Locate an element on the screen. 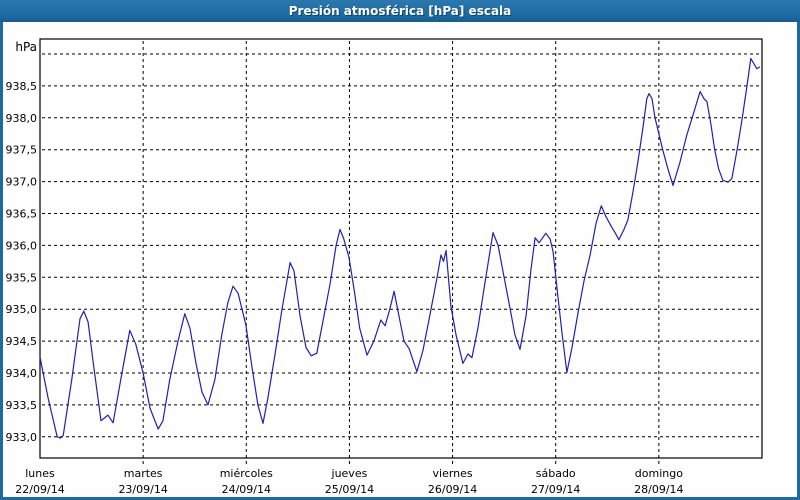  y-tick-label: 938,5 is located at coordinates (22, 86).